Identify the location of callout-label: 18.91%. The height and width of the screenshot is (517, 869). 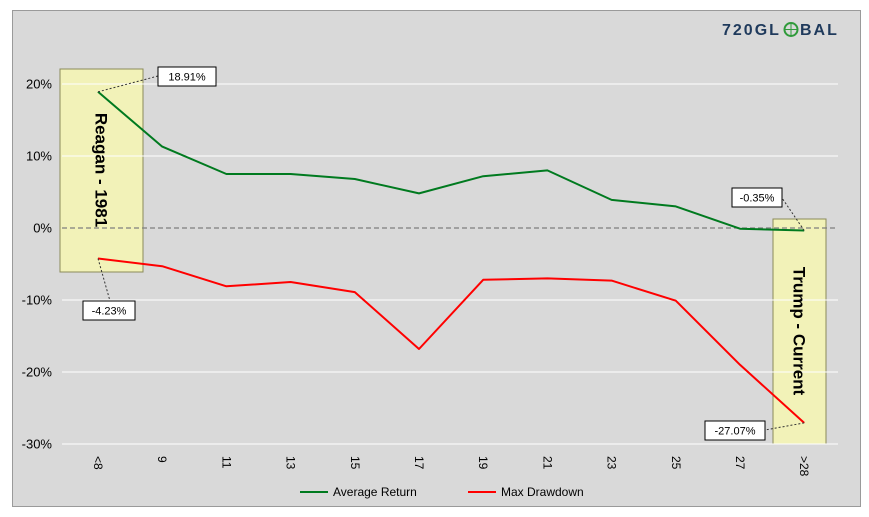
(187, 78).